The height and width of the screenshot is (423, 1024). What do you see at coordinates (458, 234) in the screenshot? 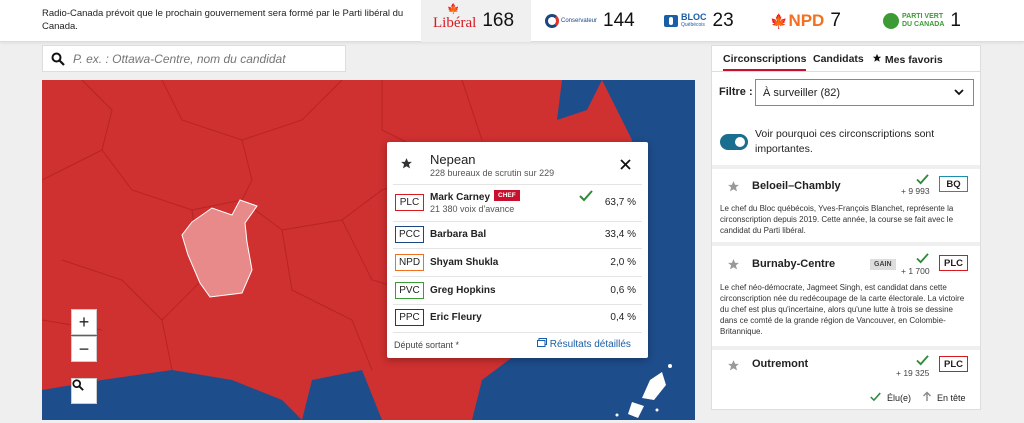
I see `candidate-name: Barbara Bal` at bounding box center [458, 234].